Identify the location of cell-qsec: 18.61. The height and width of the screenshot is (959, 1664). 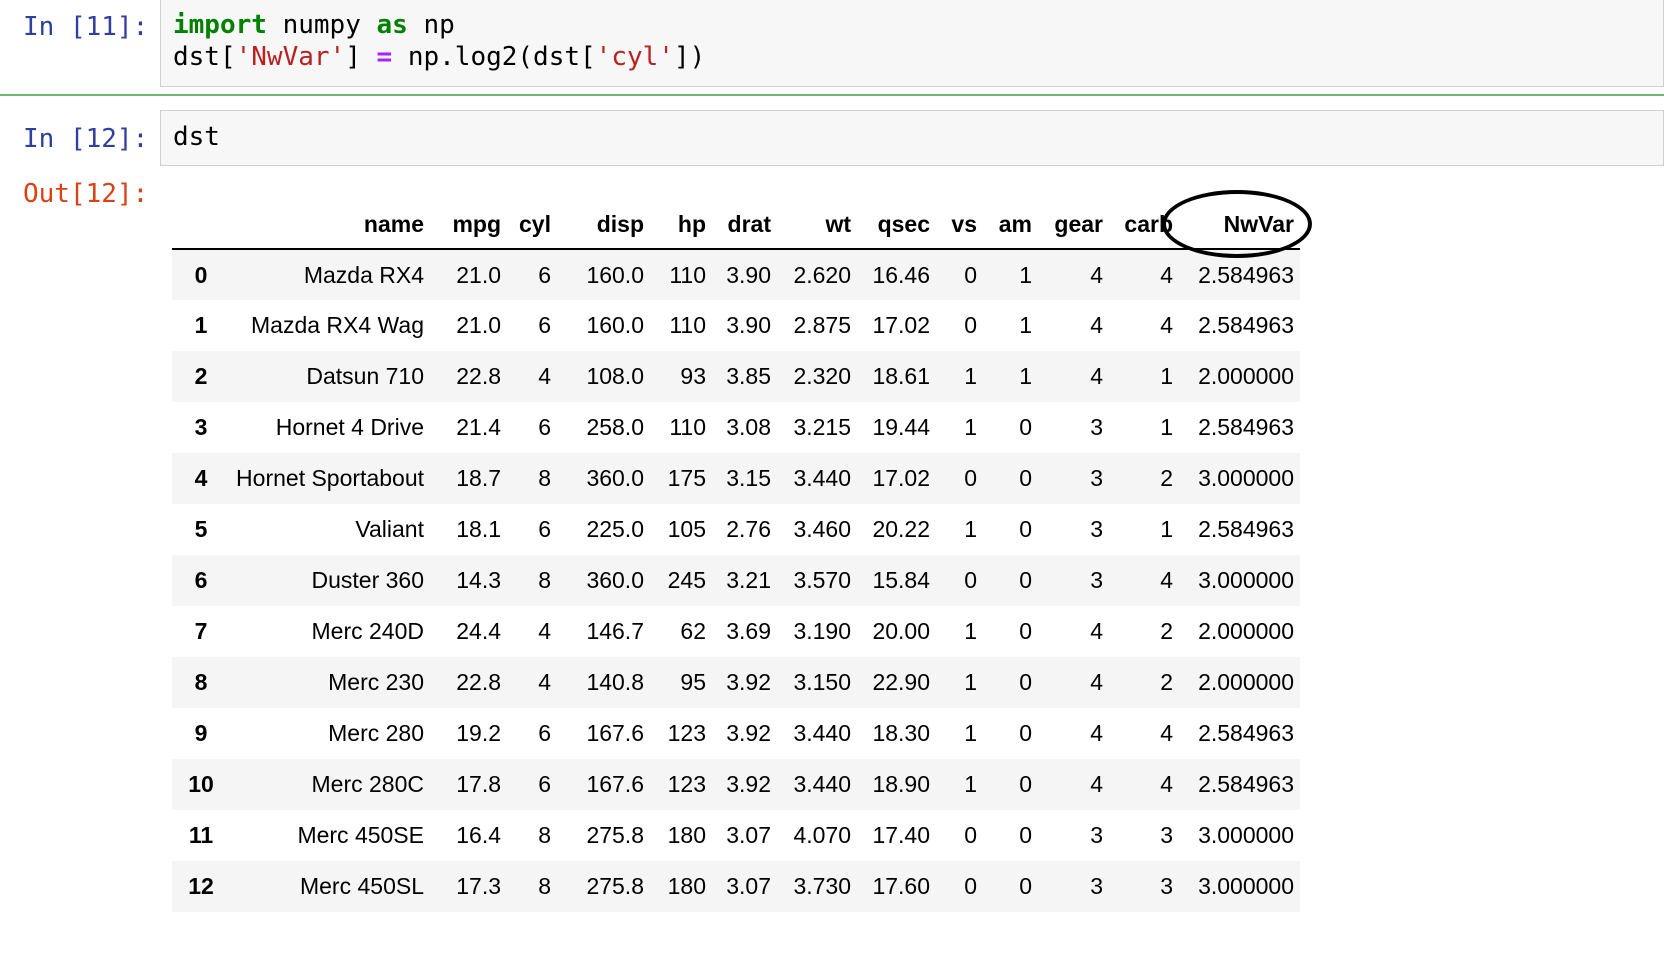
(901, 376).